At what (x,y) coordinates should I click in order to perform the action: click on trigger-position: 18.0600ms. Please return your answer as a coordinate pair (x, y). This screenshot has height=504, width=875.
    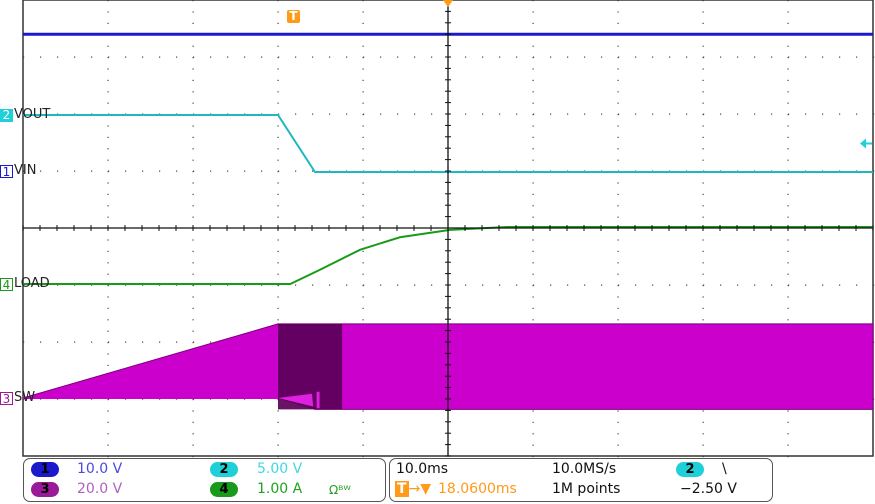
    Looking at the image, I should click on (477, 489).